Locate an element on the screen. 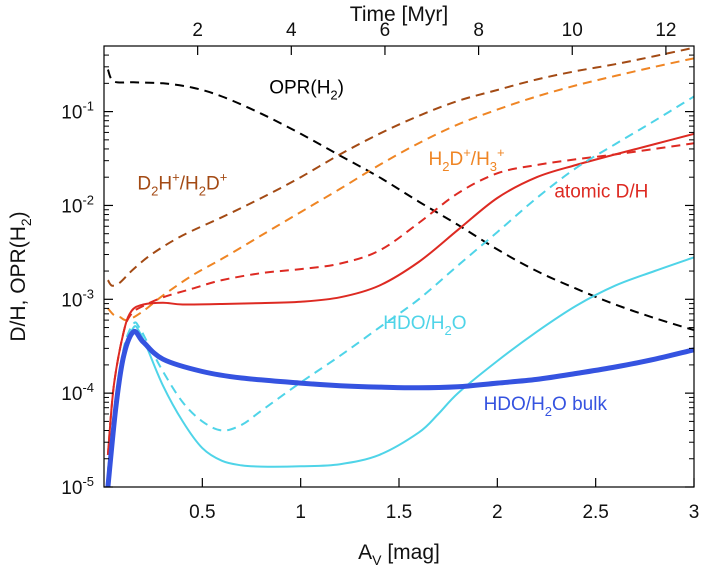 The width and height of the screenshot is (702, 573). top-tick-label: 10 is located at coordinates (572, 30).